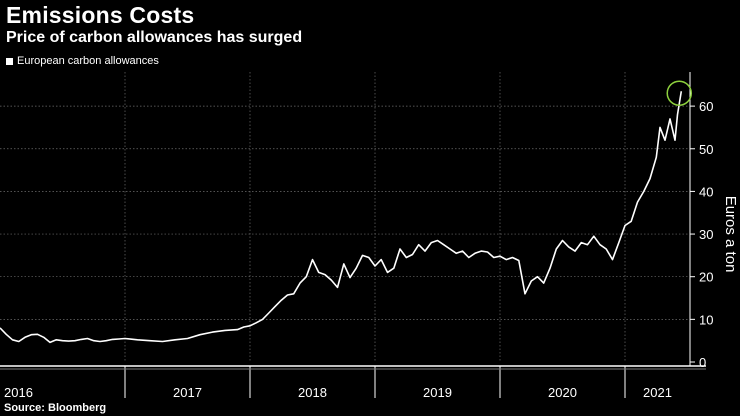  What do you see at coordinates (187, 392) in the screenshot?
I see `x-tick-label: 2017` at bounding box center [187, 392].